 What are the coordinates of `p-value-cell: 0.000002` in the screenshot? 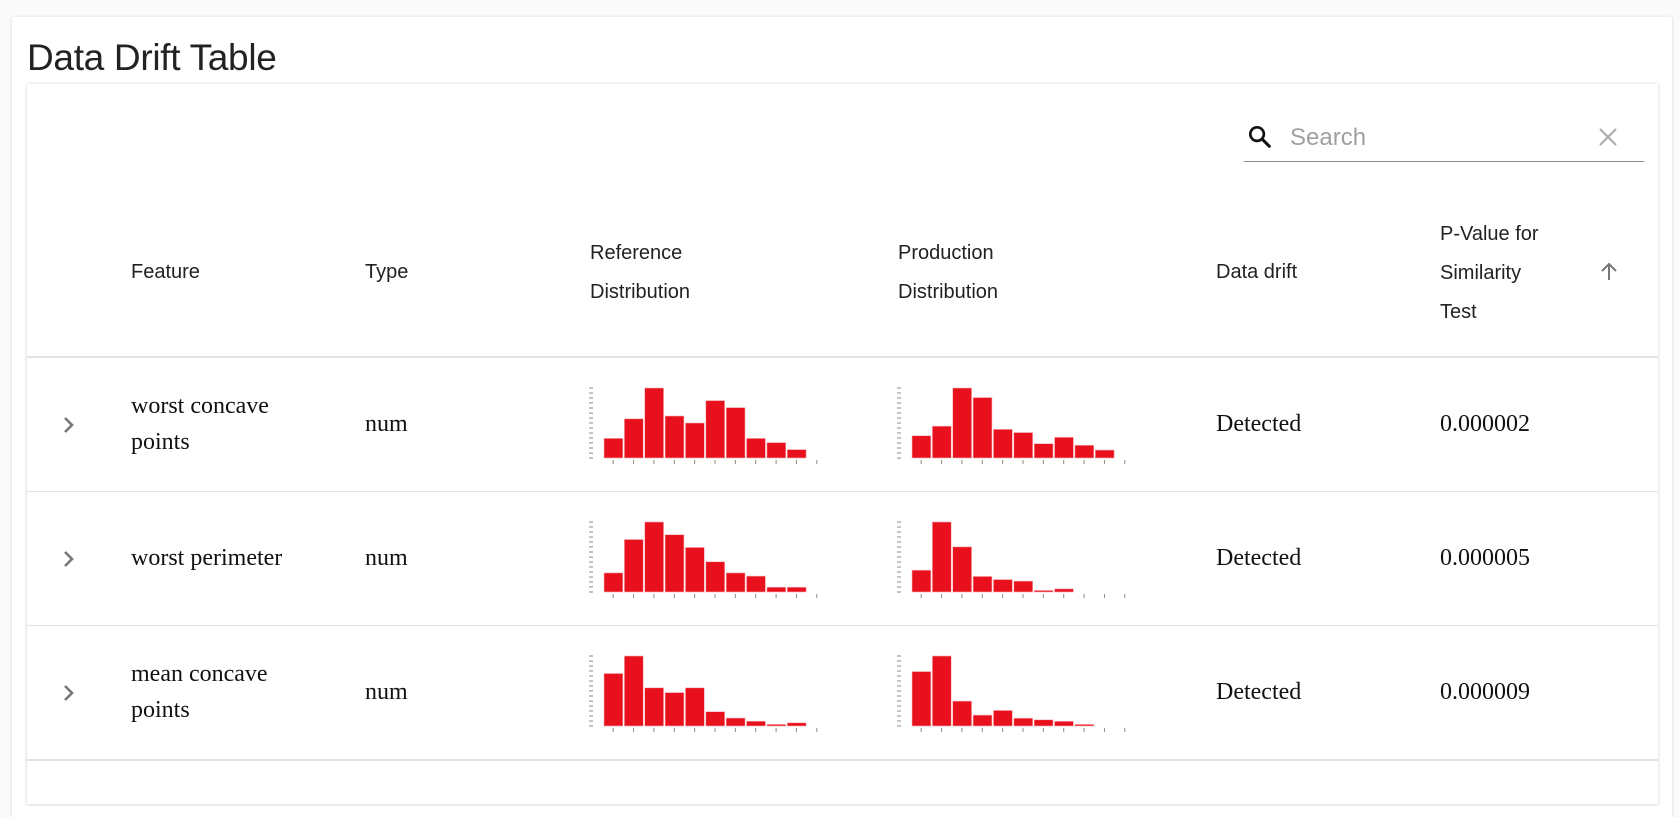 It's located at (1485, 424).